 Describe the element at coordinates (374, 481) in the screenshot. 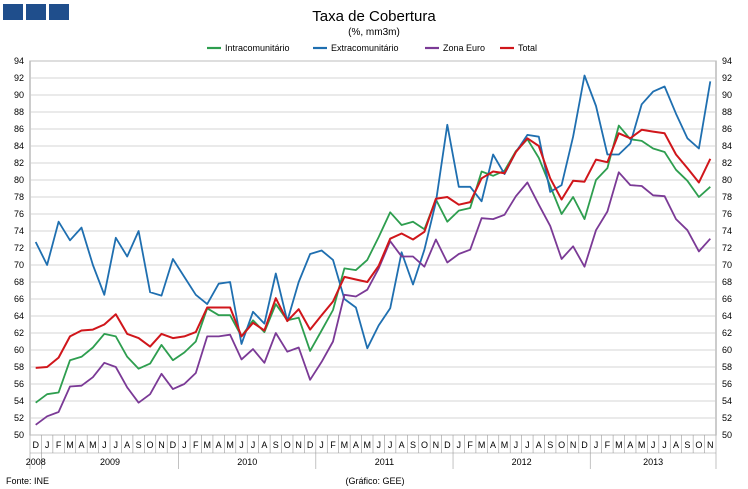

I see `footer-credit: (Gráfico: GEE)` at that location.